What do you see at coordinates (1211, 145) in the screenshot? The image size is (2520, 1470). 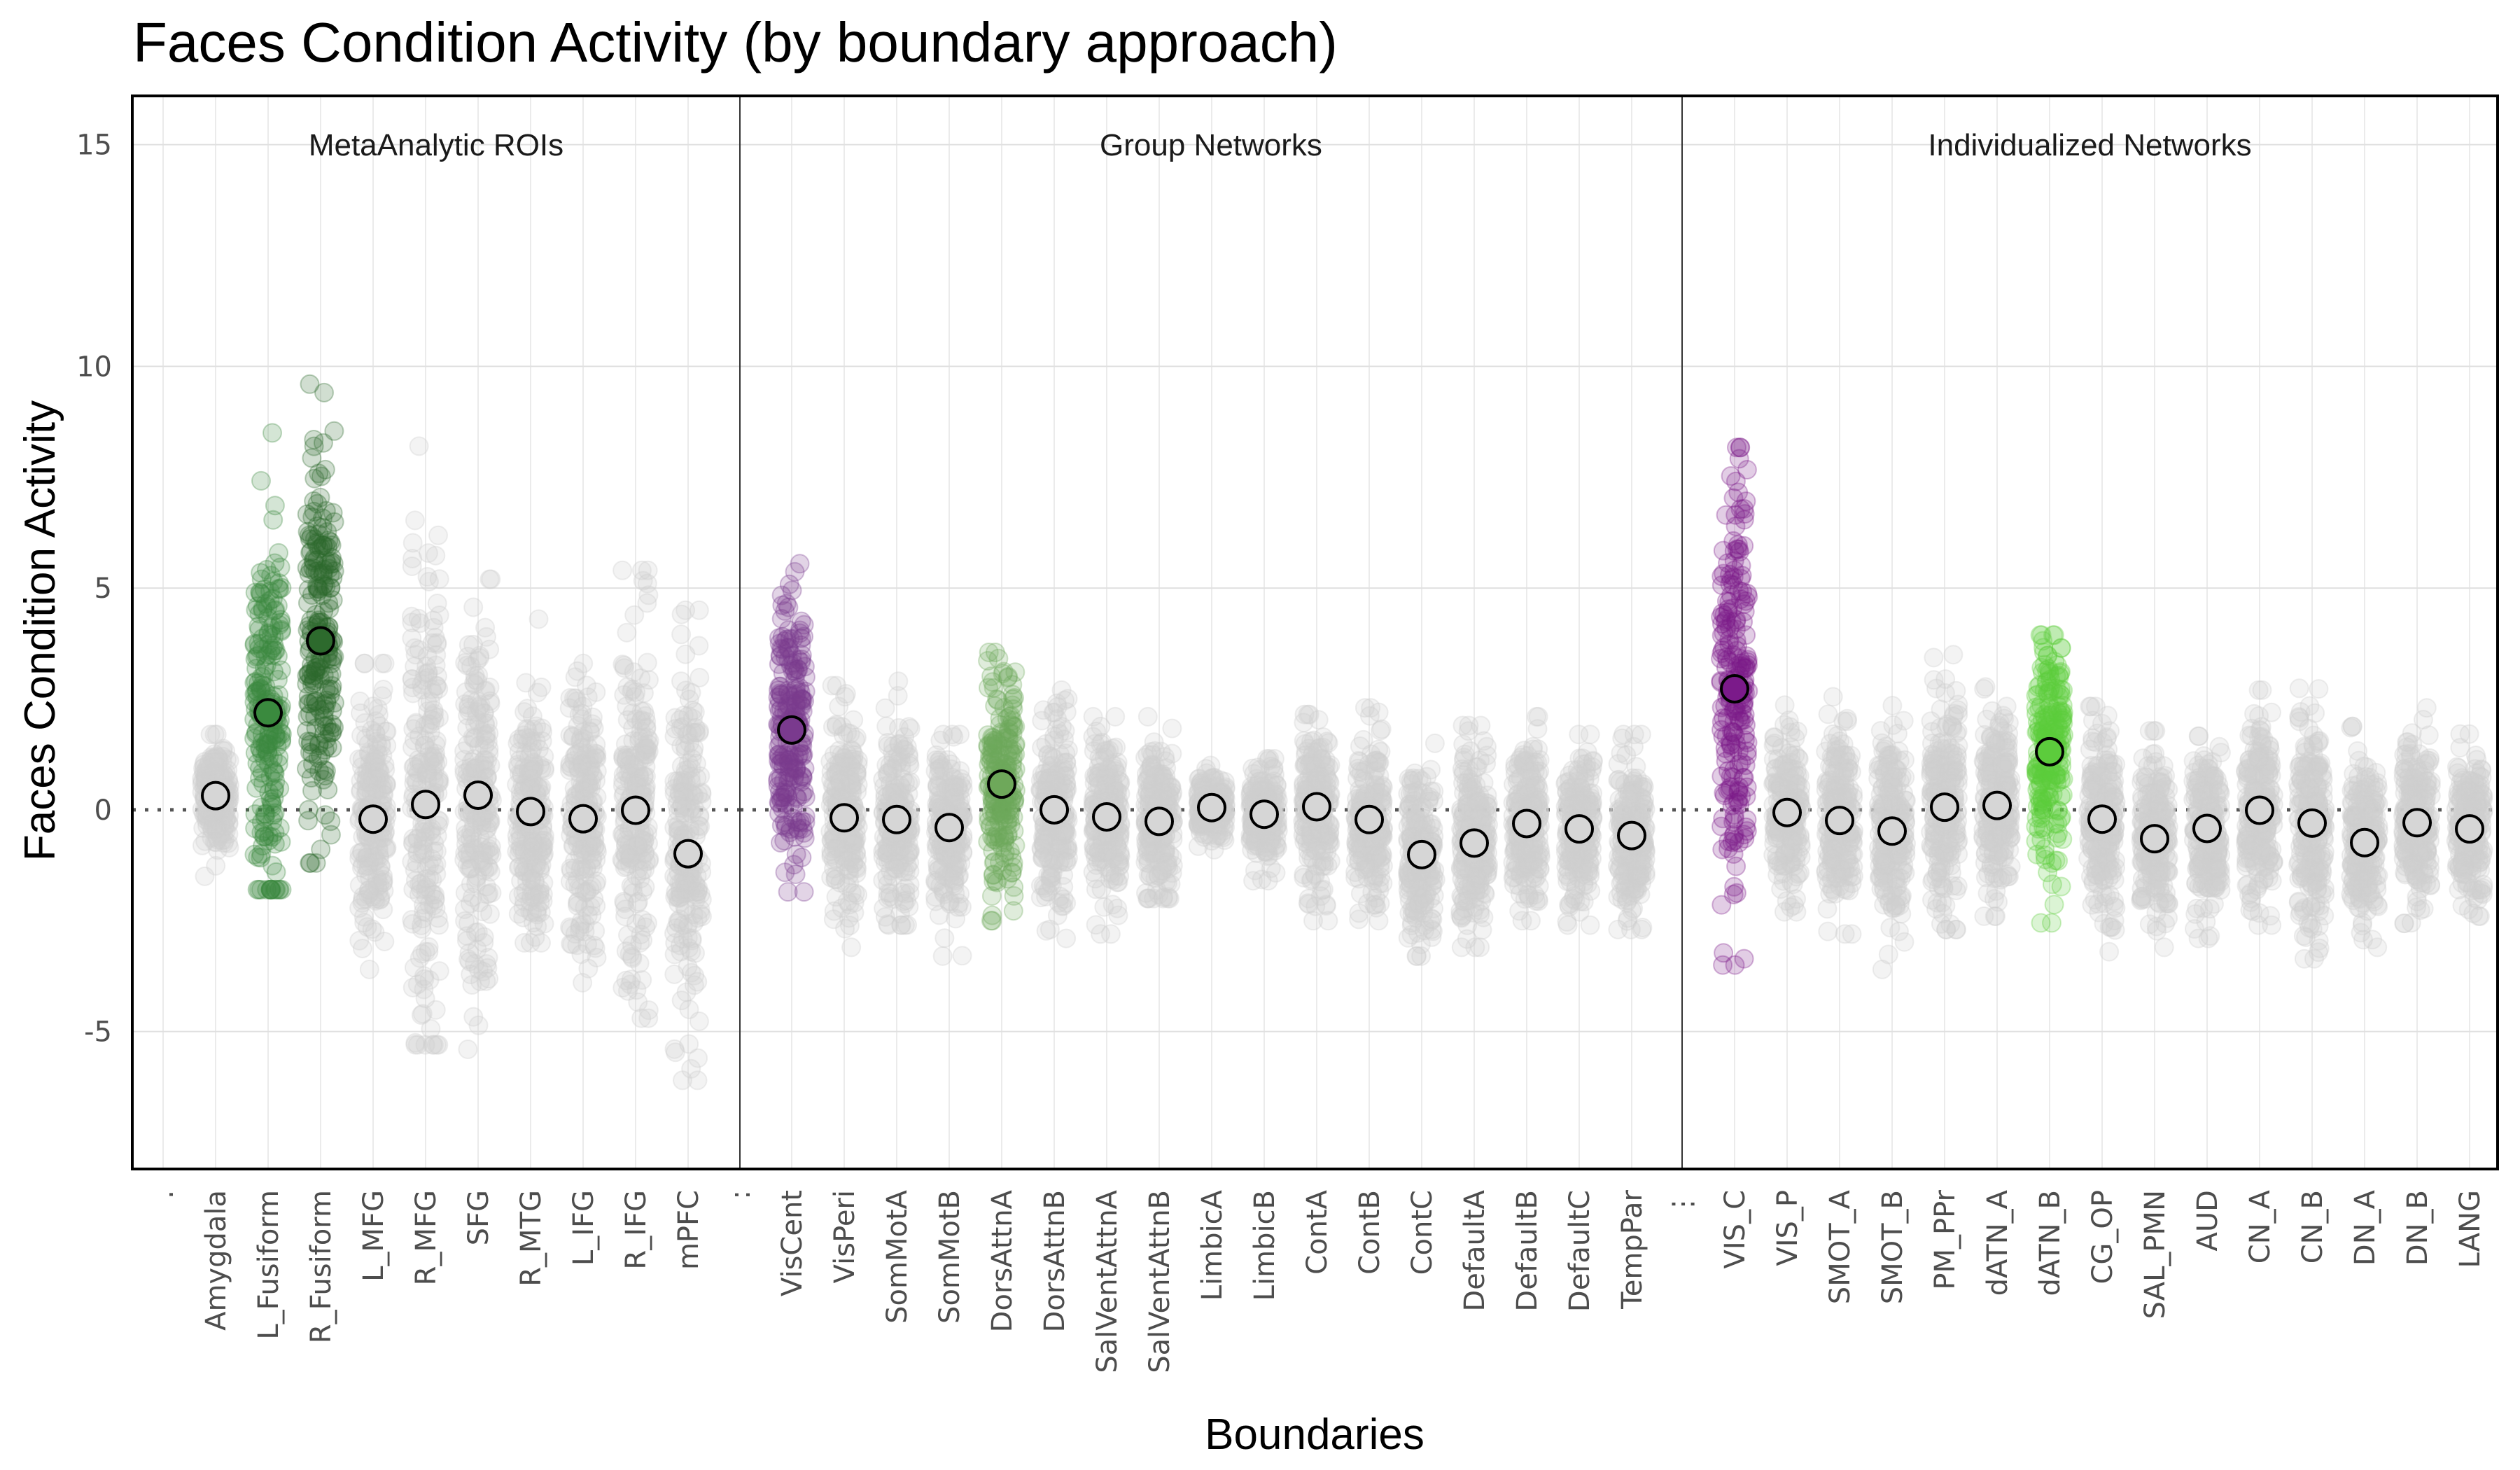 I see `facet-strip-label: Group Networks` at bounding box center [1211, 145].